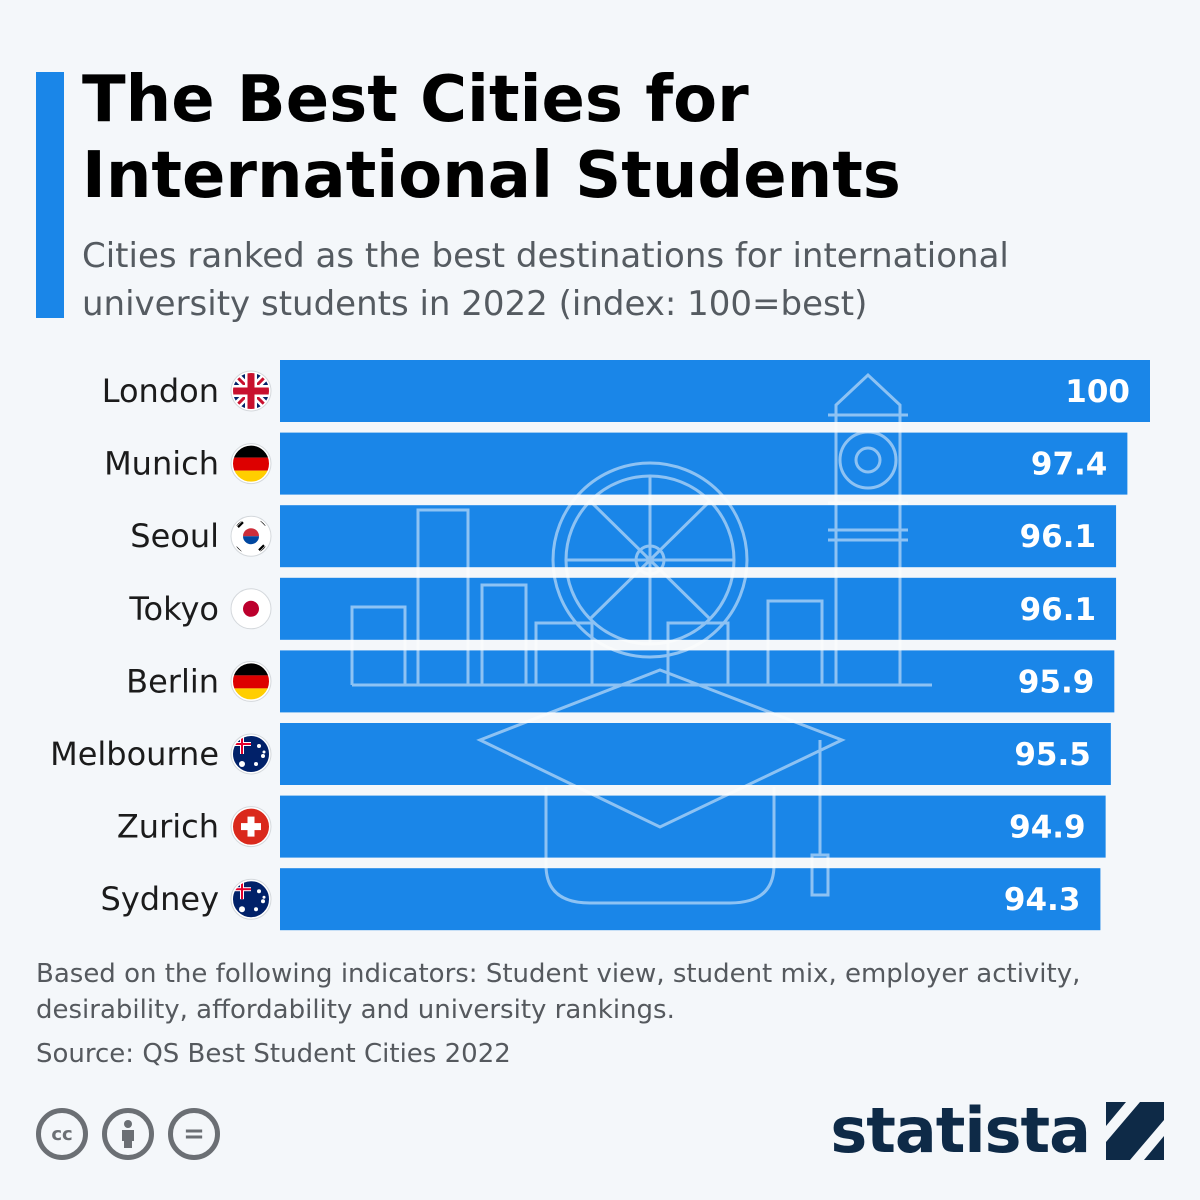 The width and height of the screenshot is (1200, 1200). I want to click on uk-flag-icon, so click(251, 391).